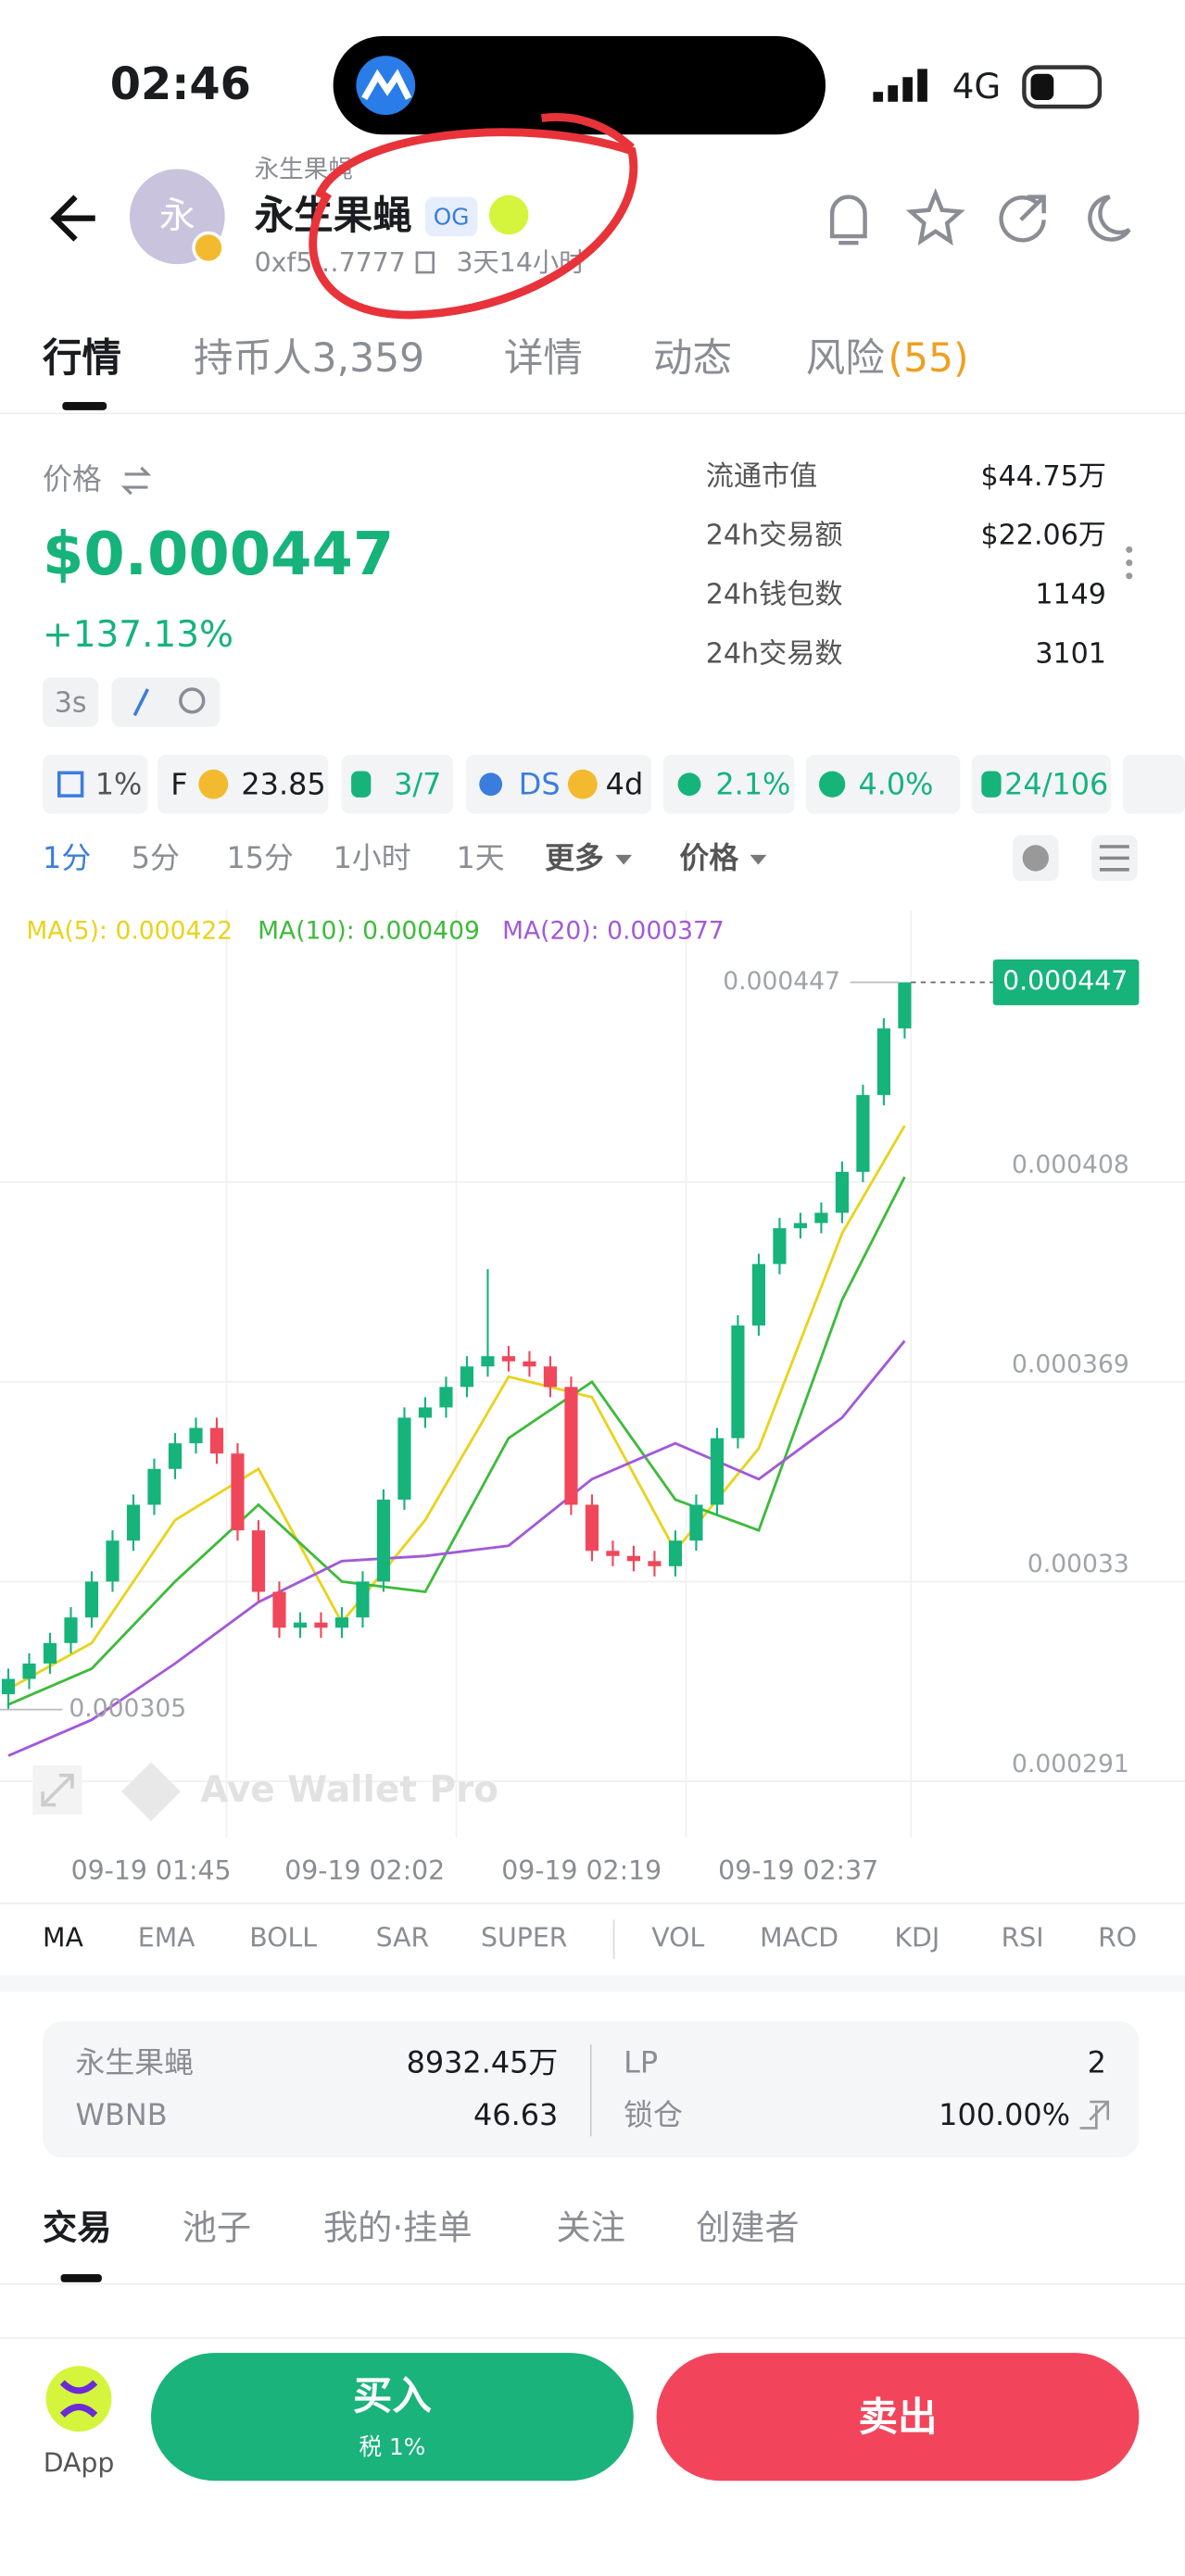 The height and width of the screenshot is (2576, 1185). Describe the element at coordinates (398, 2227) in the screenshot. I see `trade-tab: 我的·挂单` at that location.